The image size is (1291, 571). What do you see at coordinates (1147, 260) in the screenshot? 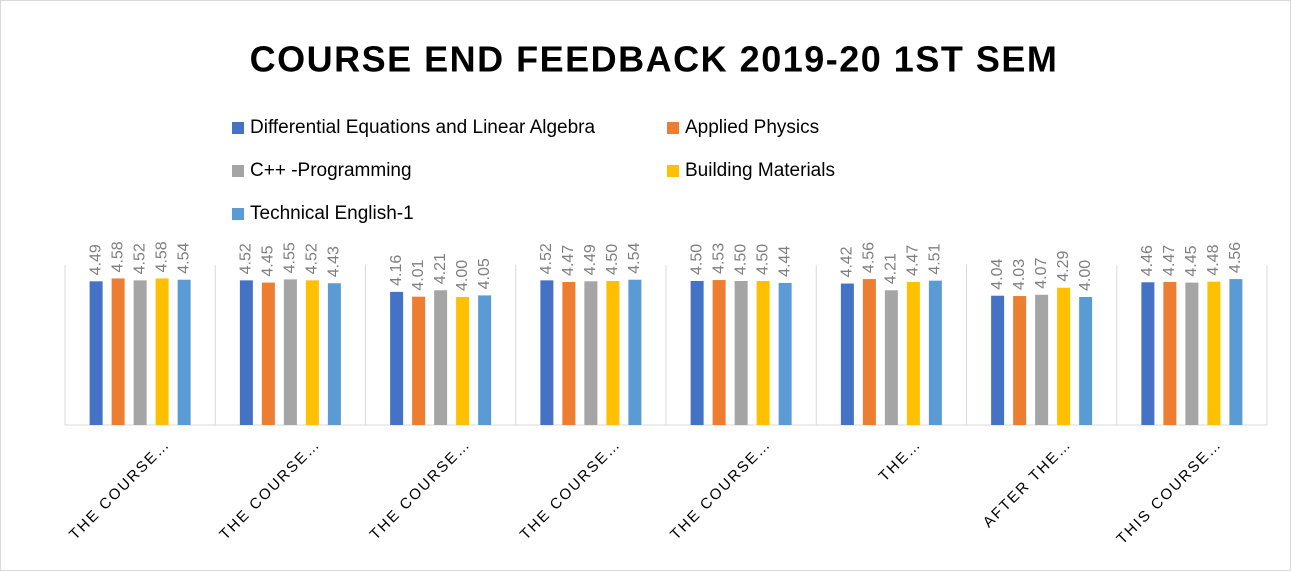
I see `value-label: 4.46` at bounding box center [1147, 260].